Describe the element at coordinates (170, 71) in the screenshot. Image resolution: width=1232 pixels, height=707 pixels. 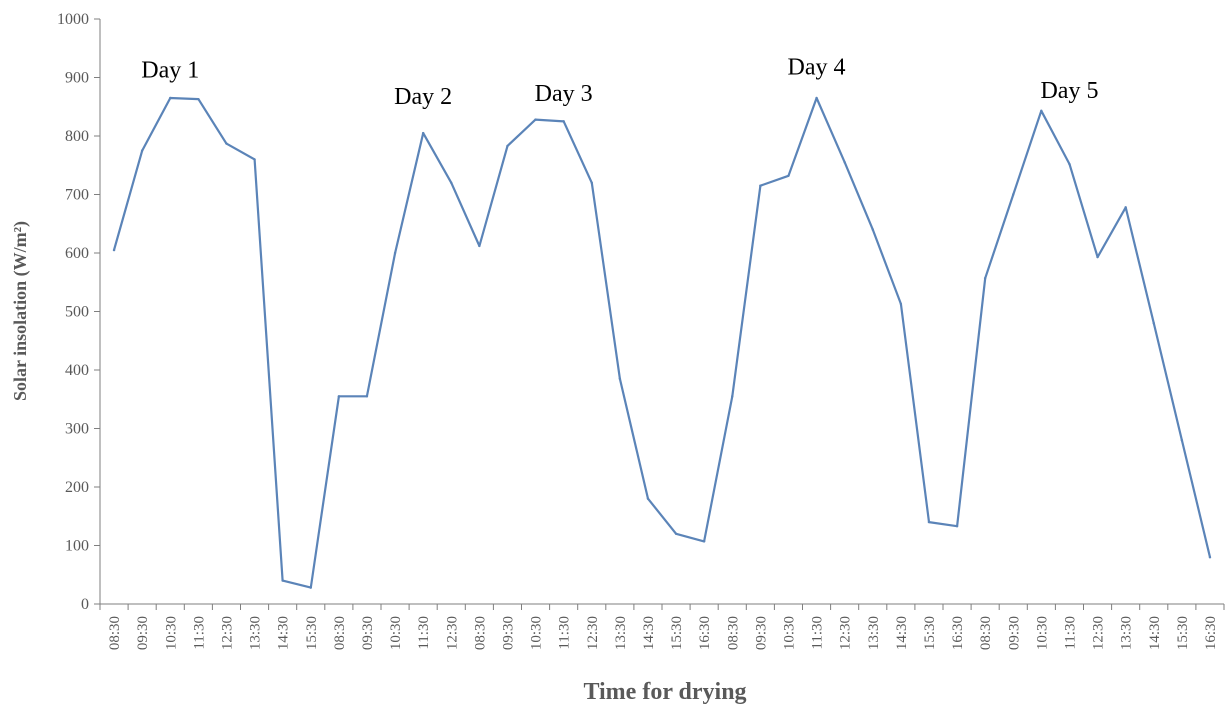
I see `day-annotation: Day 1` at that location.